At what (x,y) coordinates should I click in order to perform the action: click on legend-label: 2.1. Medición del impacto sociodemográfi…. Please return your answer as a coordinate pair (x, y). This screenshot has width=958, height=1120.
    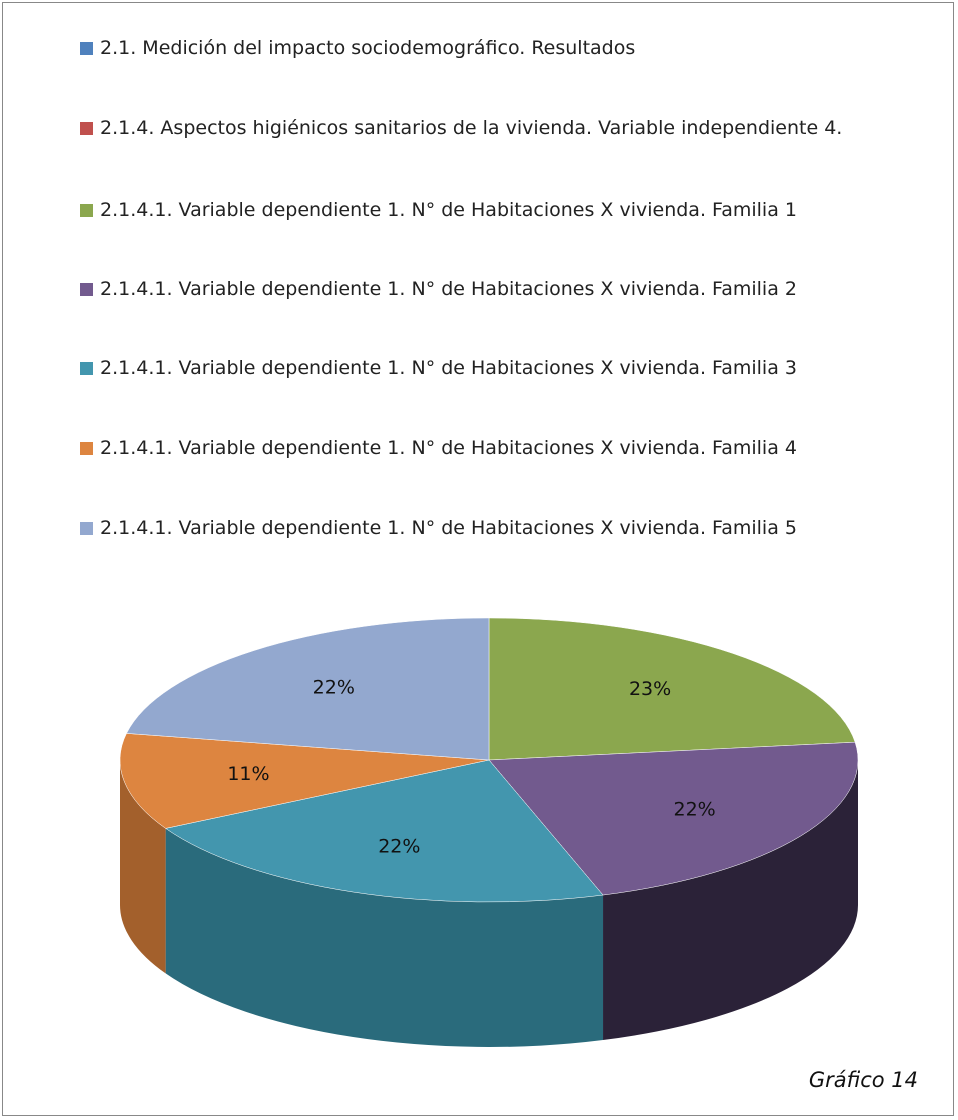
    Looking at the image, I should click on (368, 48).